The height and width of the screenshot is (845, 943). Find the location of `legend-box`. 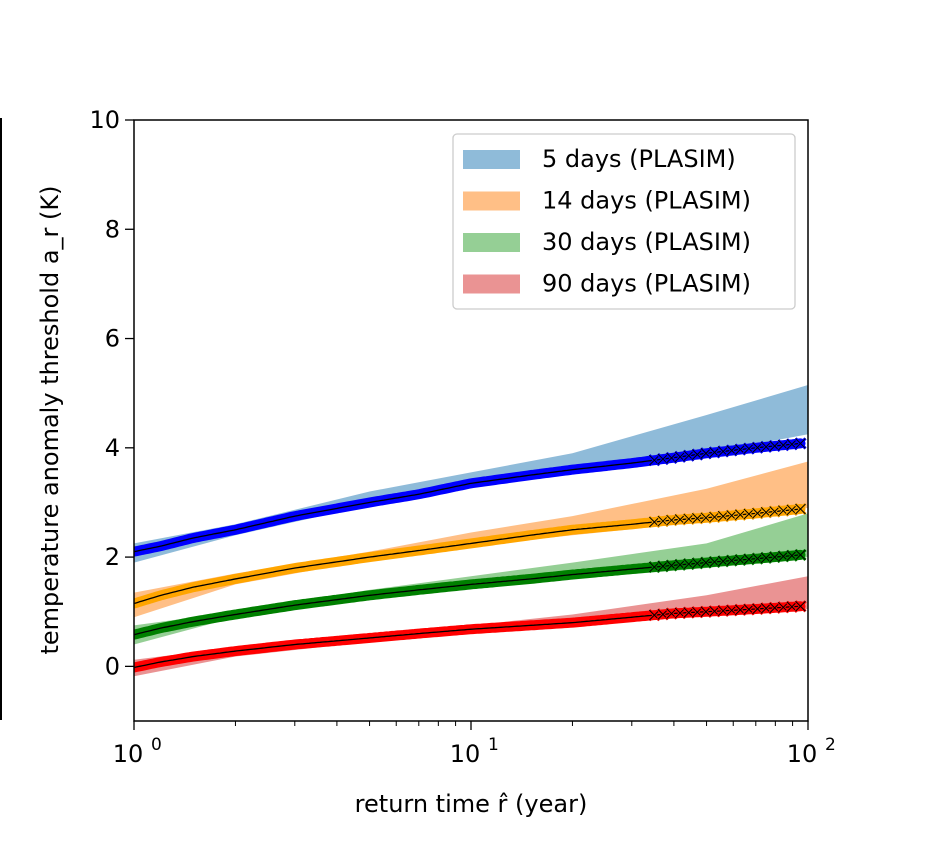

legend-box is located at coordinates (624, 221).